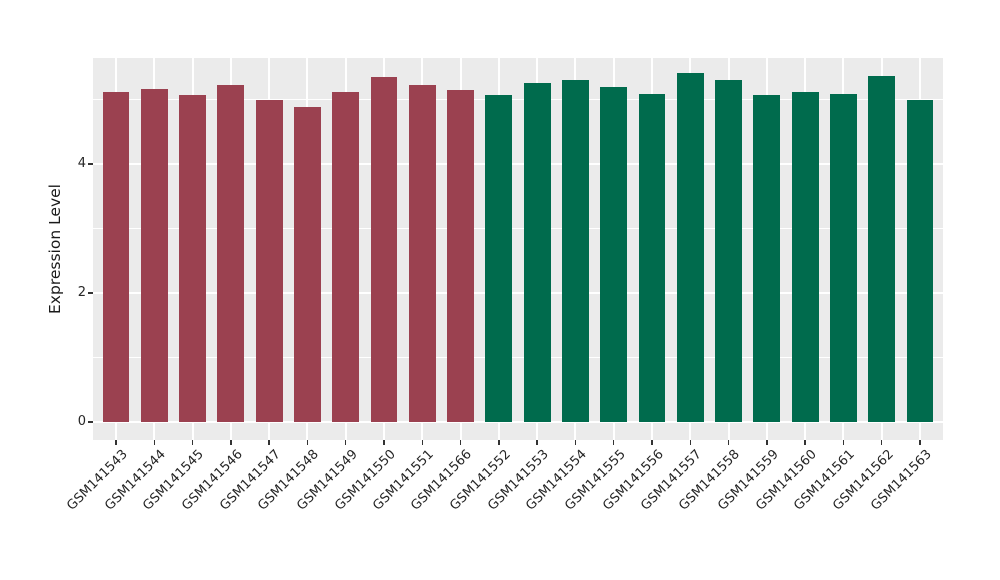 The width and height of the screenshot is (1000, 580). Describe the element at coordinates (81, 163) in the screenshot. I see `y-tick-label: 4` at that location.